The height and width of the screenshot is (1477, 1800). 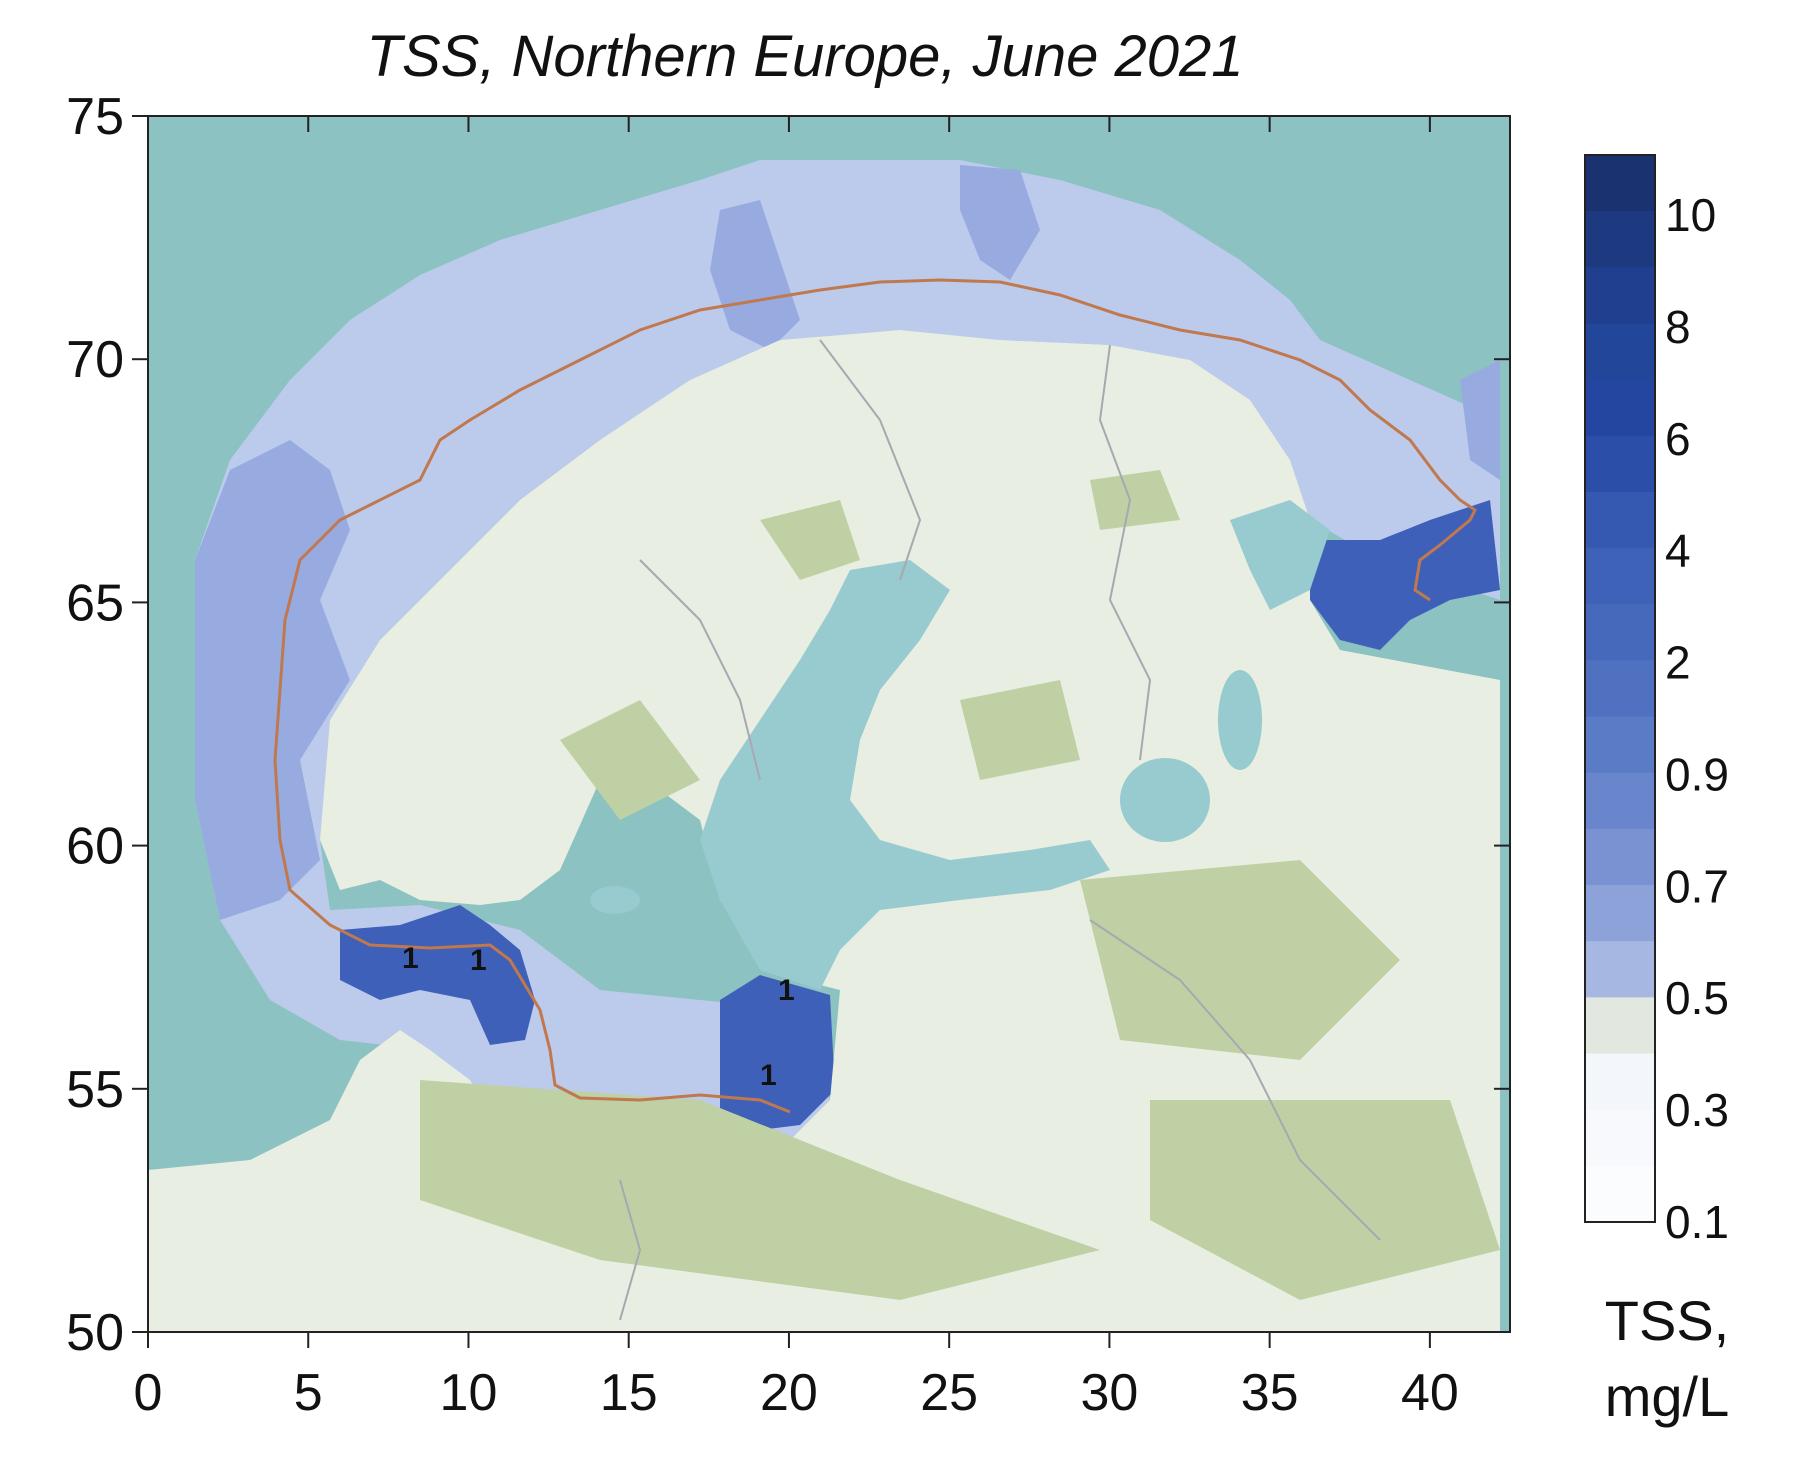 What do you see at coordinates (1165, 800) in the screenshot?
I see `lake-ladoga` at bounding box center [1165, 800].